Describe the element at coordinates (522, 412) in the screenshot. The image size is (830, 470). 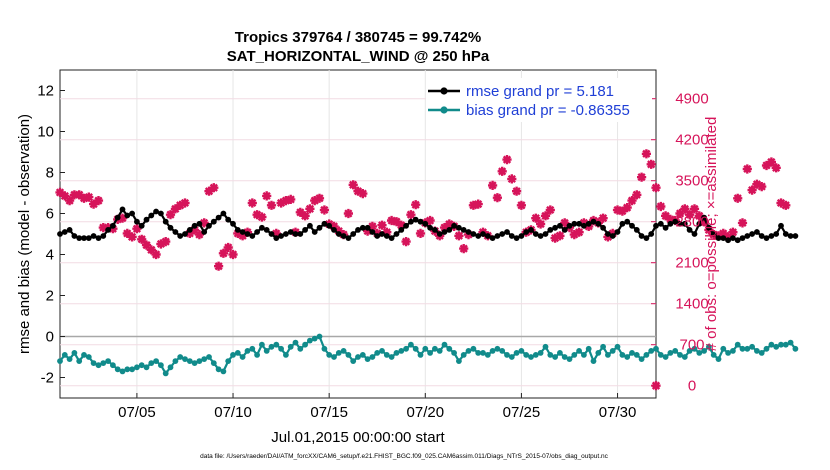
I see `x-tick-label: 07/25` at that location.